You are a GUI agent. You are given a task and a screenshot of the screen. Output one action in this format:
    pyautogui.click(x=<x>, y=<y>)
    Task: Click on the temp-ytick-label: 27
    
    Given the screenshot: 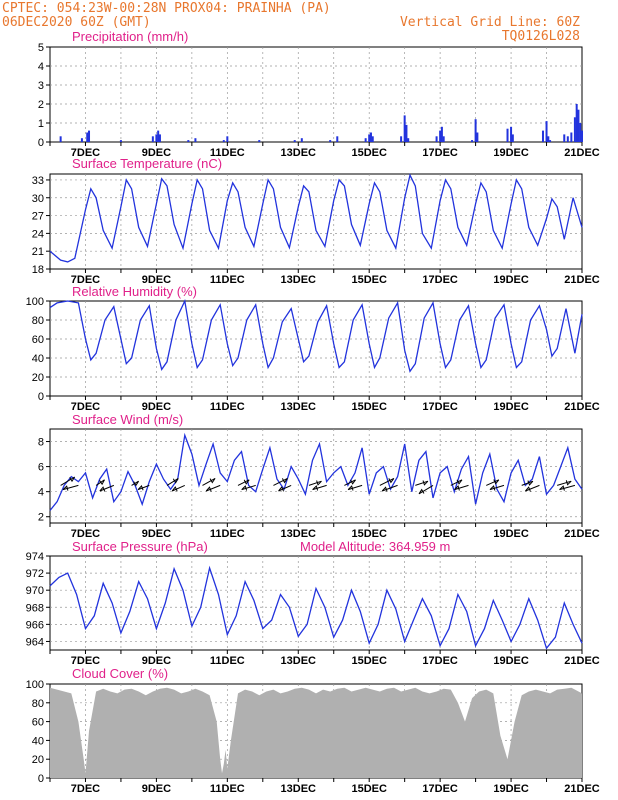 What is the action you would take?
    pyautogui.click(x=38, y=217)
    